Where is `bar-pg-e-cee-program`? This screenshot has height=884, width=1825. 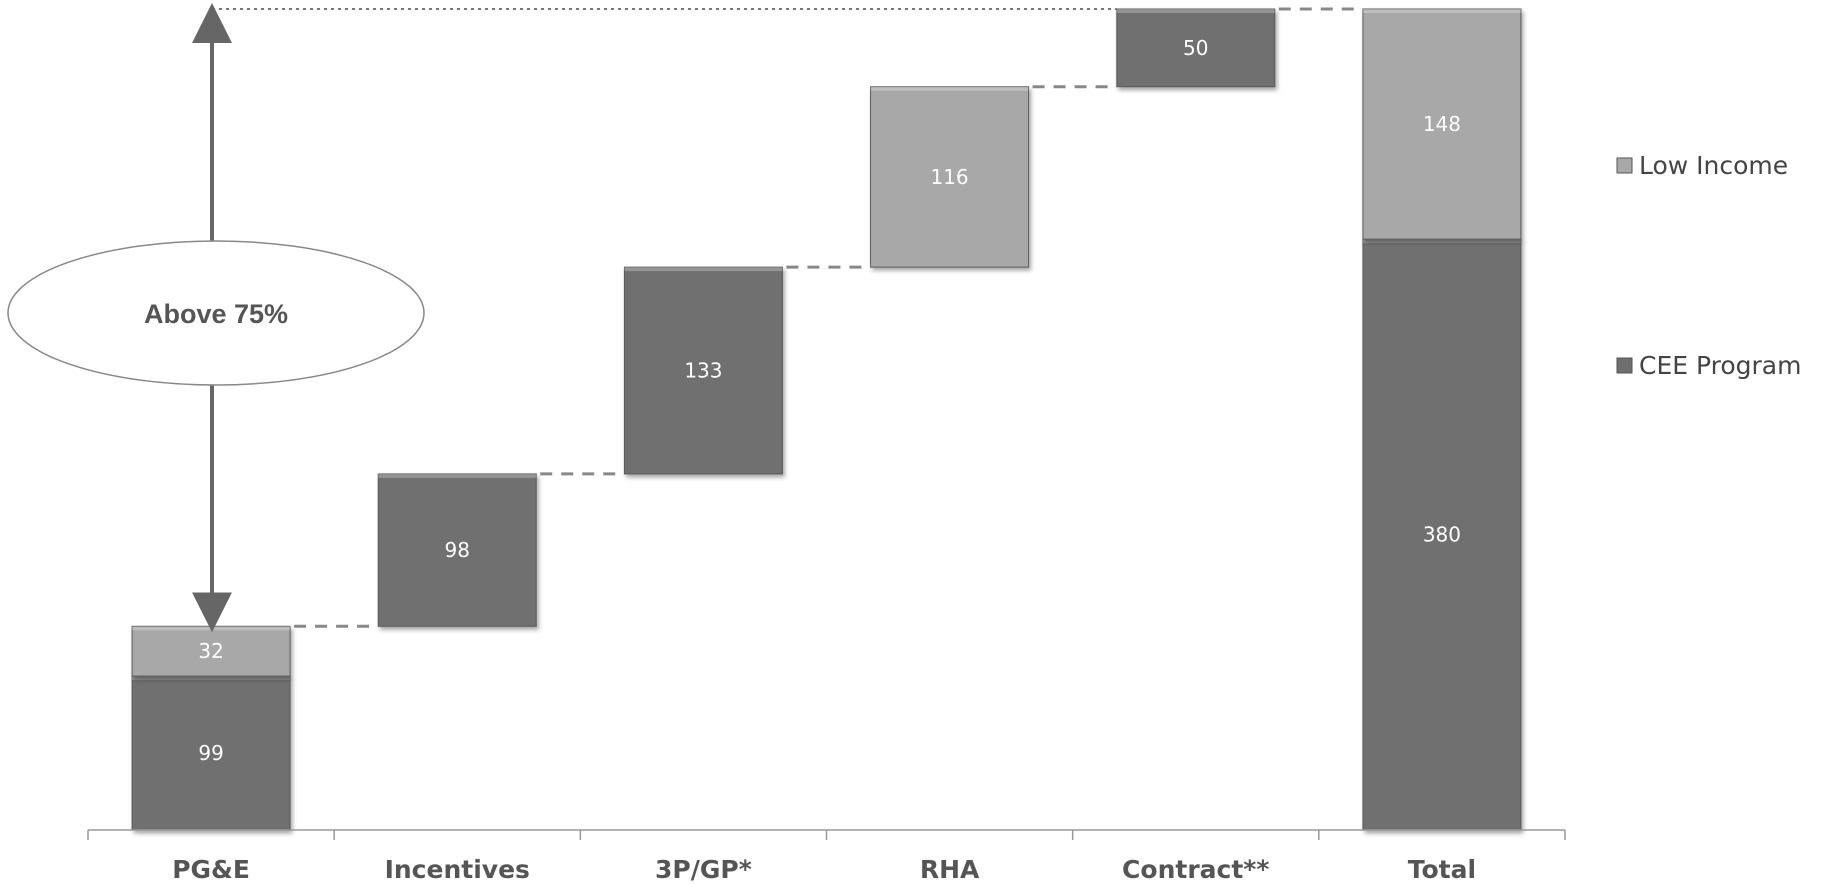 bar-pg-e-cee-program is located at coordinates (211, 753).